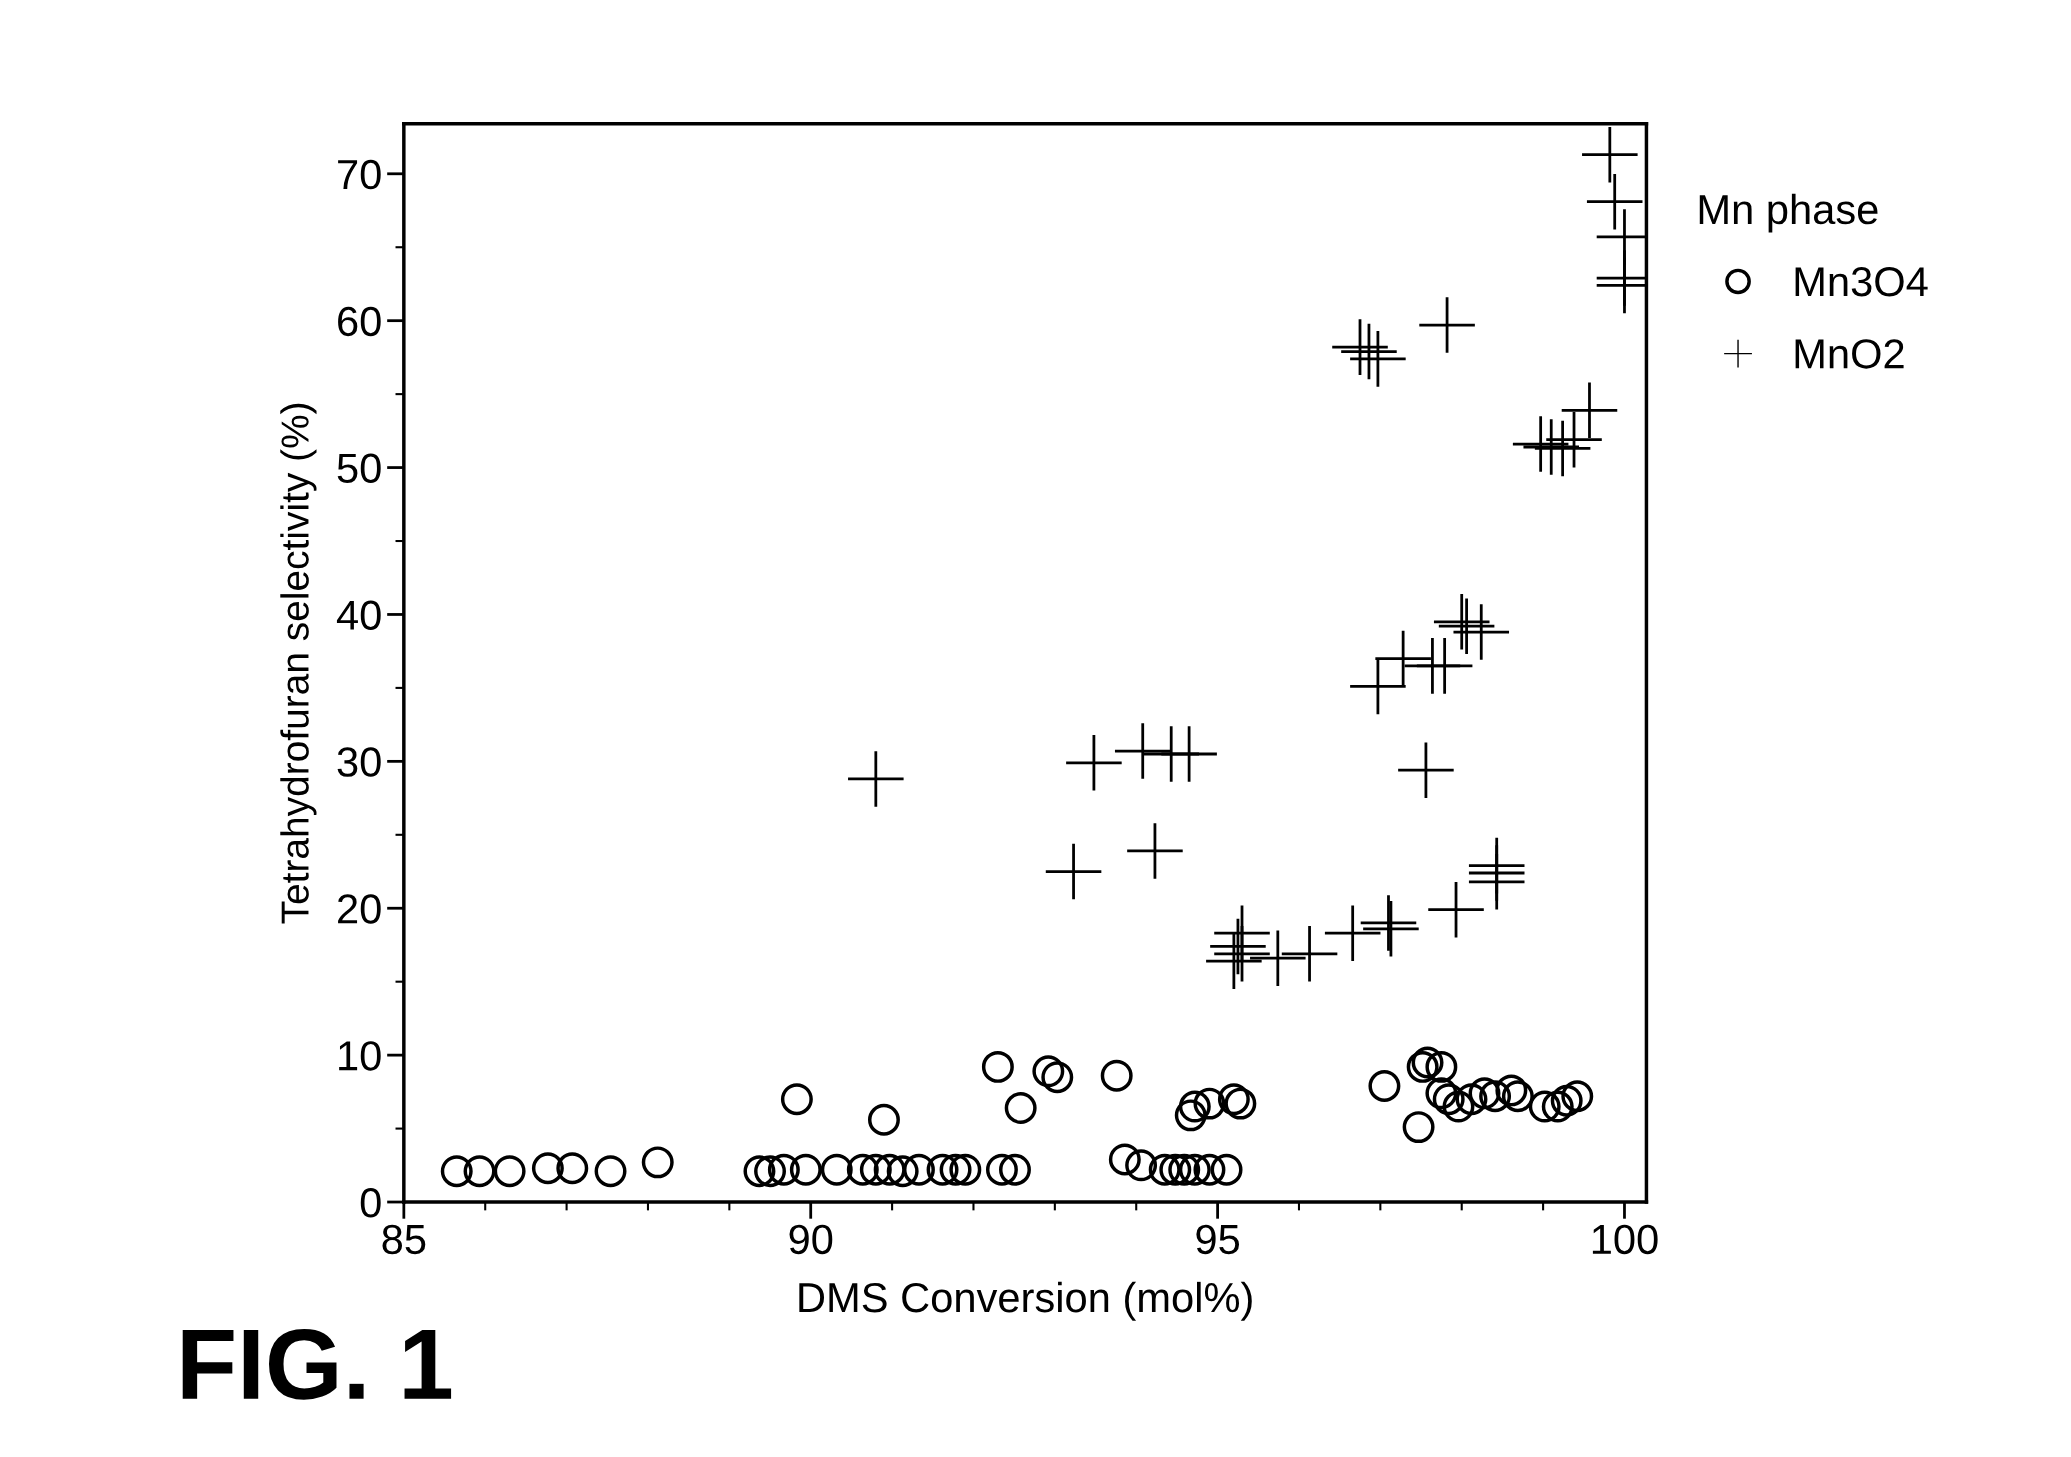  Describe the element at coordinates (359, 909) in the screenshot. I see `y-tick-label: 20` at that location.